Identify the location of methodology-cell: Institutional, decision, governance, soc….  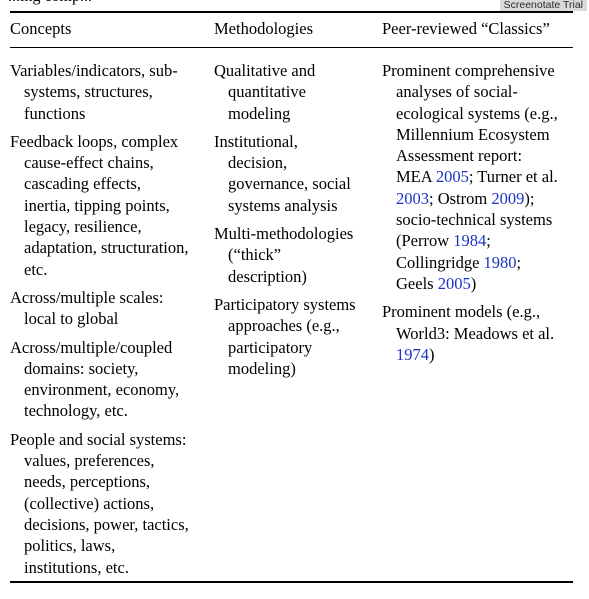
(294, 173).